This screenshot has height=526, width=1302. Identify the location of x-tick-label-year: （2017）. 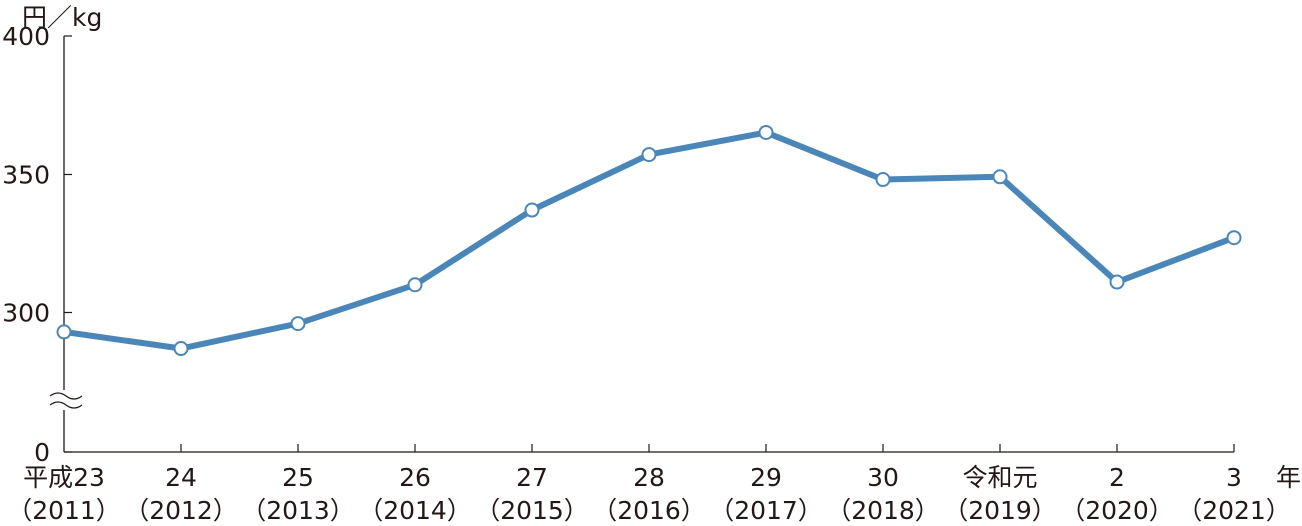
(766, 510).